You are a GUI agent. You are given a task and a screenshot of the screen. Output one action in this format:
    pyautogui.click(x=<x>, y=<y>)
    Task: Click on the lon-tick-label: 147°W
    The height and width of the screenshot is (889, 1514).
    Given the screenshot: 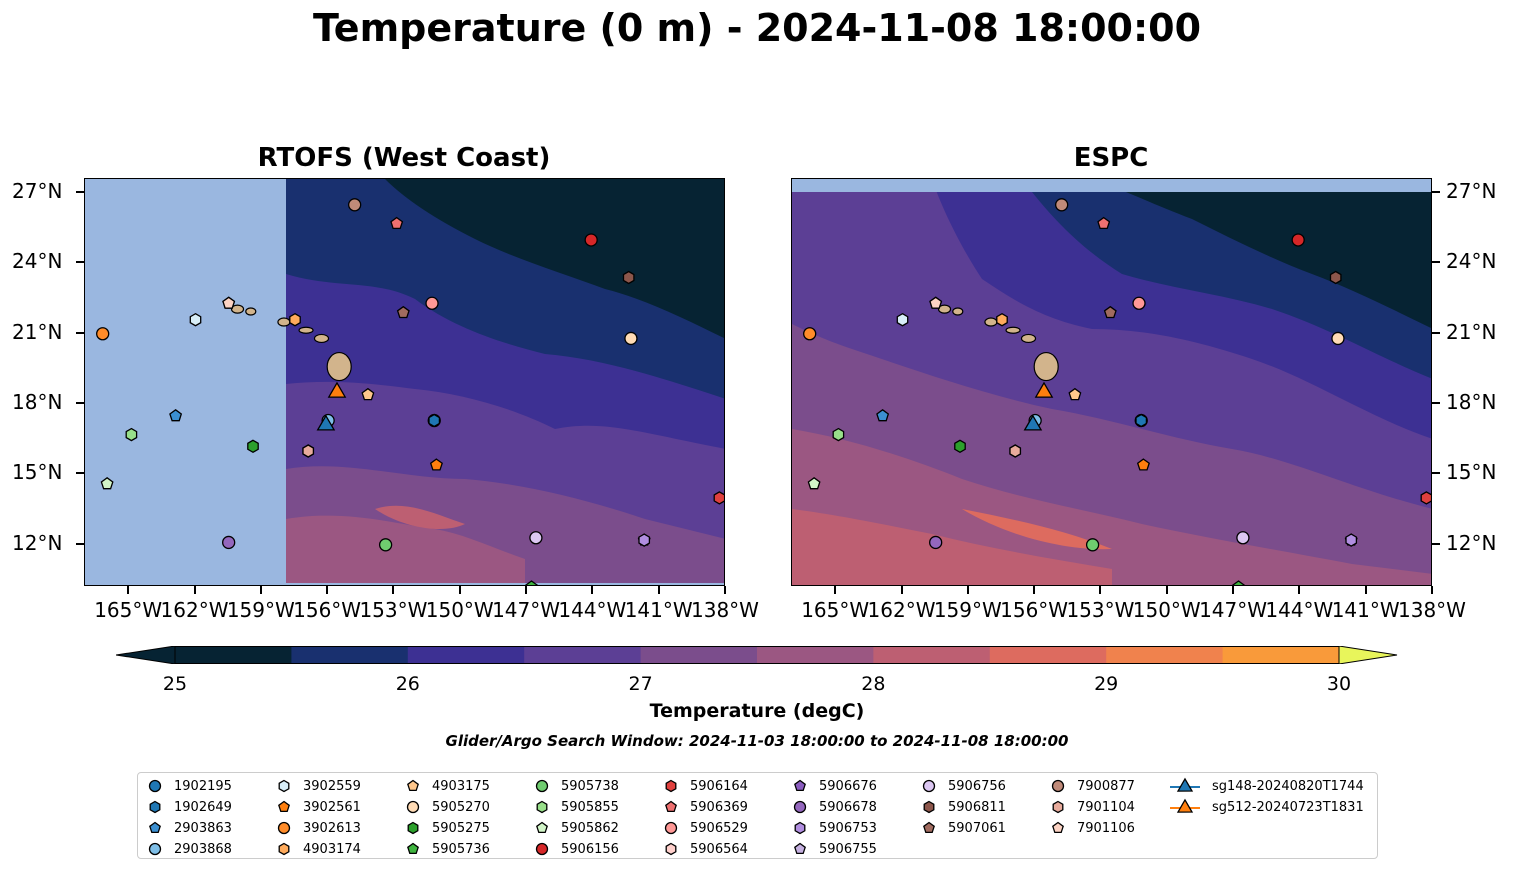 What is the action you would take?
    pyautogui.click(x=526, y=610)
    